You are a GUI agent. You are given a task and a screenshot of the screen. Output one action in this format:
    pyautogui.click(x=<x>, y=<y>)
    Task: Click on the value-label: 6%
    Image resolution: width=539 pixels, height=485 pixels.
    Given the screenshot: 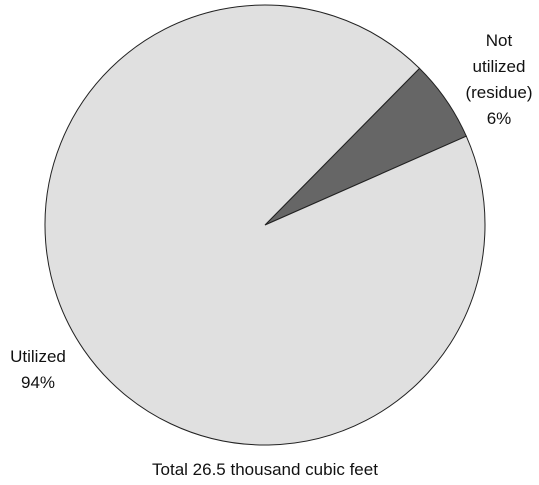 What is the action you would take?
    pyautogui.click(x=499, y=118)
    